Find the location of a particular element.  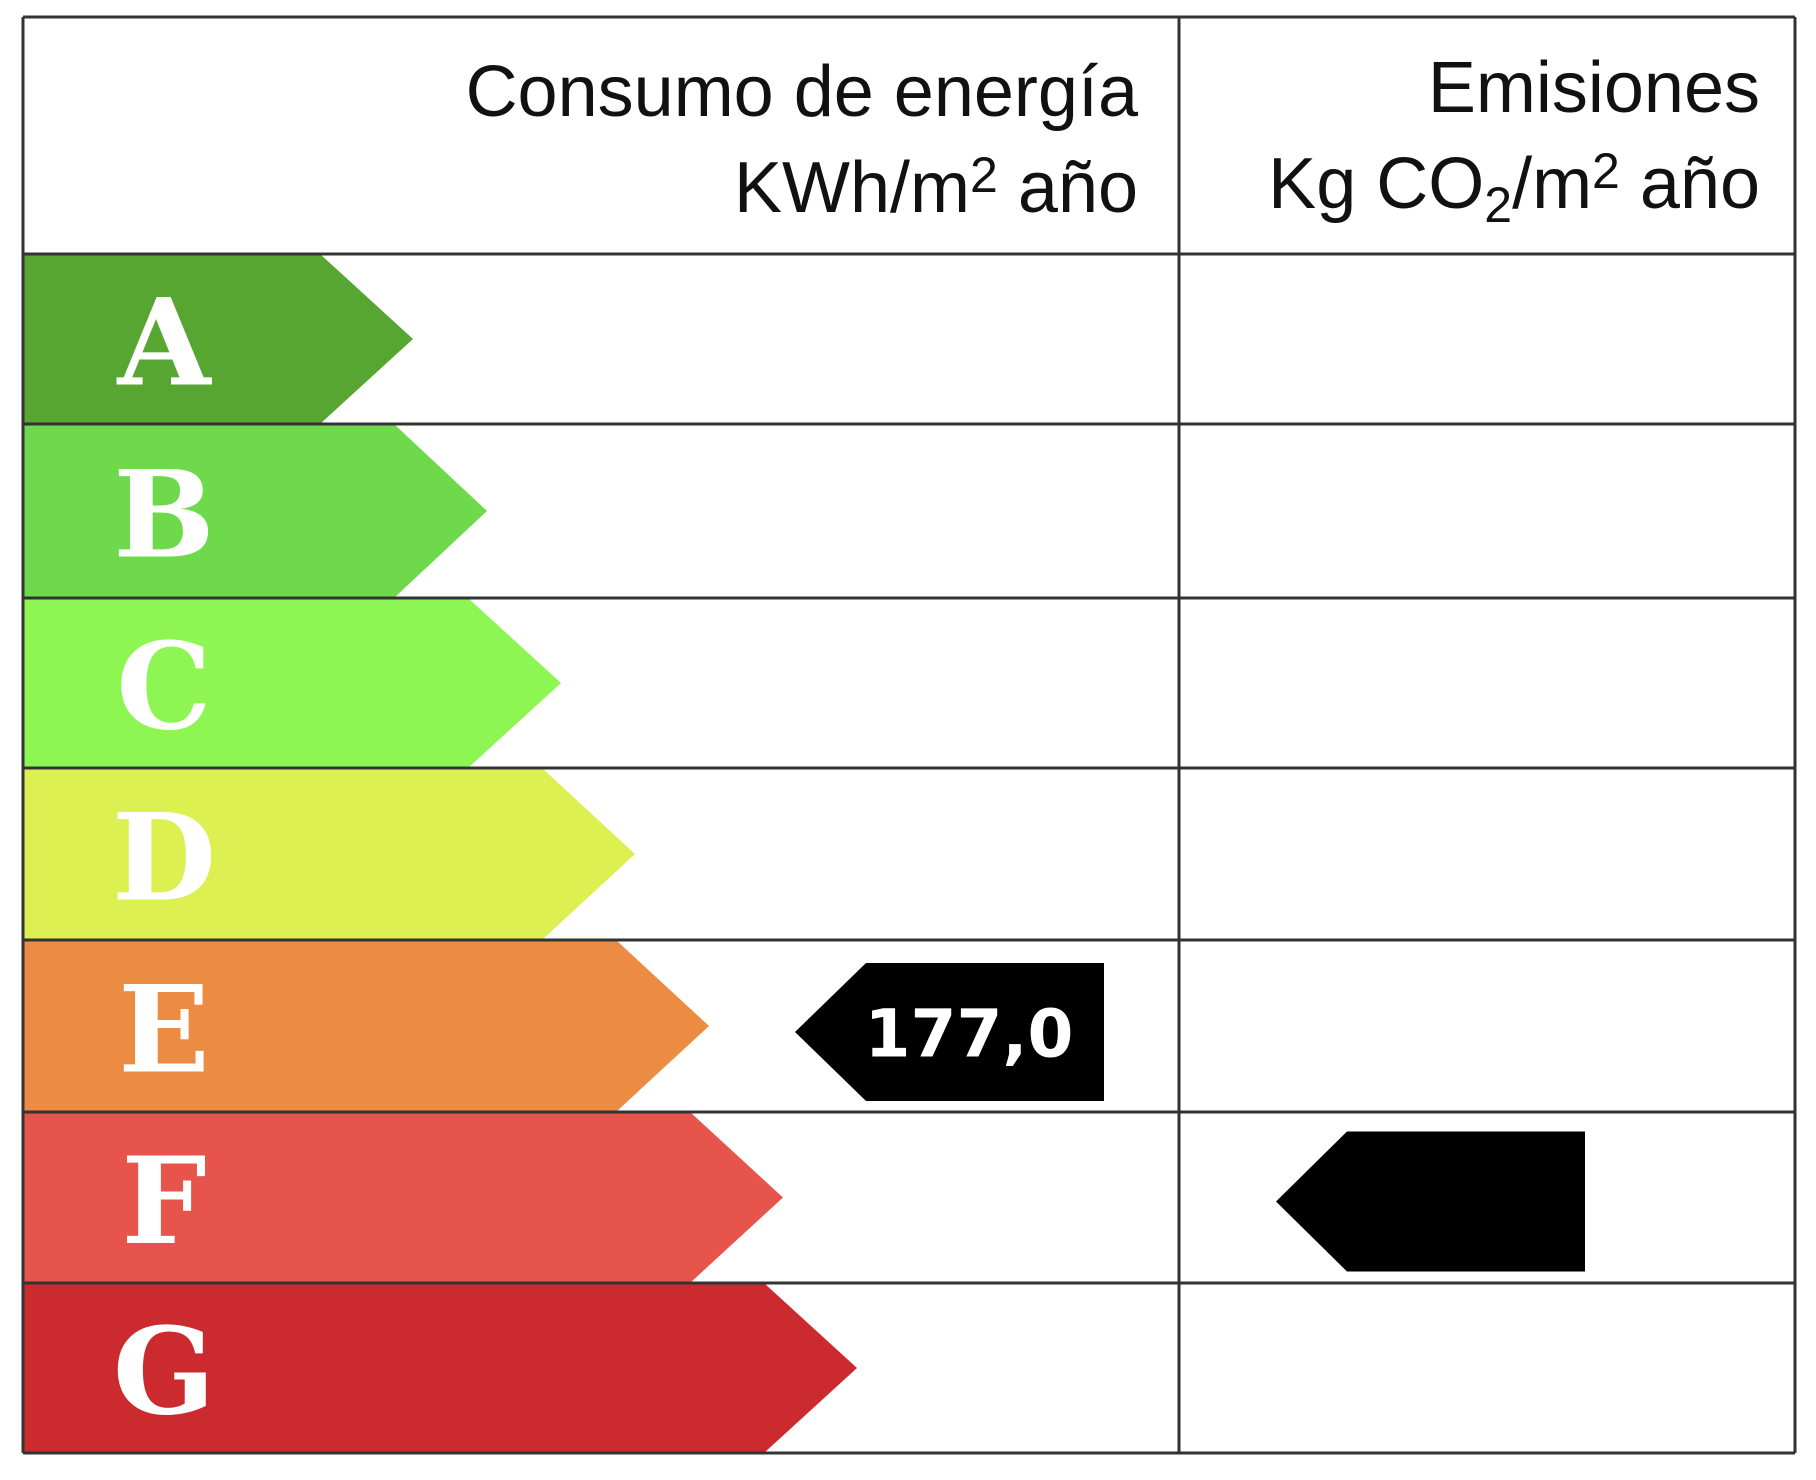

grade-letter: B is located at coordinates (163, 515).